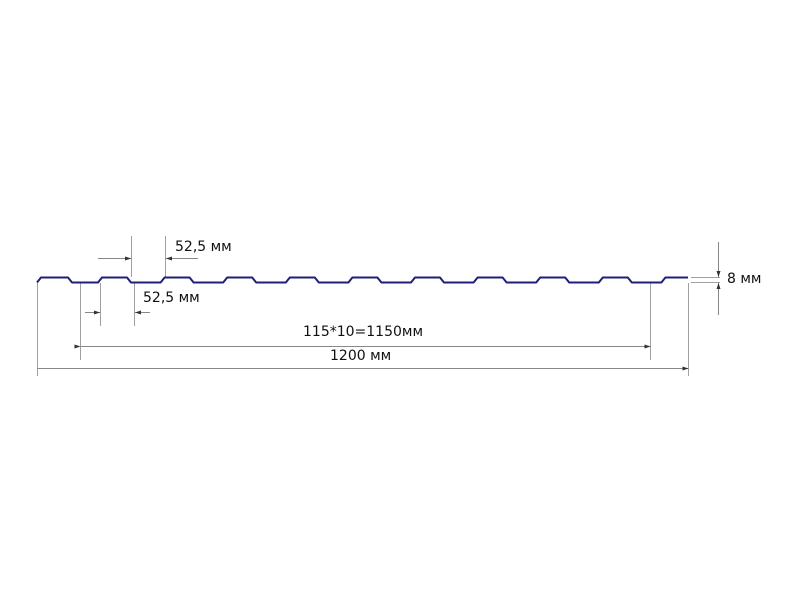 The height and width of the screenshot is (600, 800). What do you see at coordinates (171, 298) in the screenshot?
I see `label-bottom-pitch: 52,5 мм` at bounding box center [171, 298].